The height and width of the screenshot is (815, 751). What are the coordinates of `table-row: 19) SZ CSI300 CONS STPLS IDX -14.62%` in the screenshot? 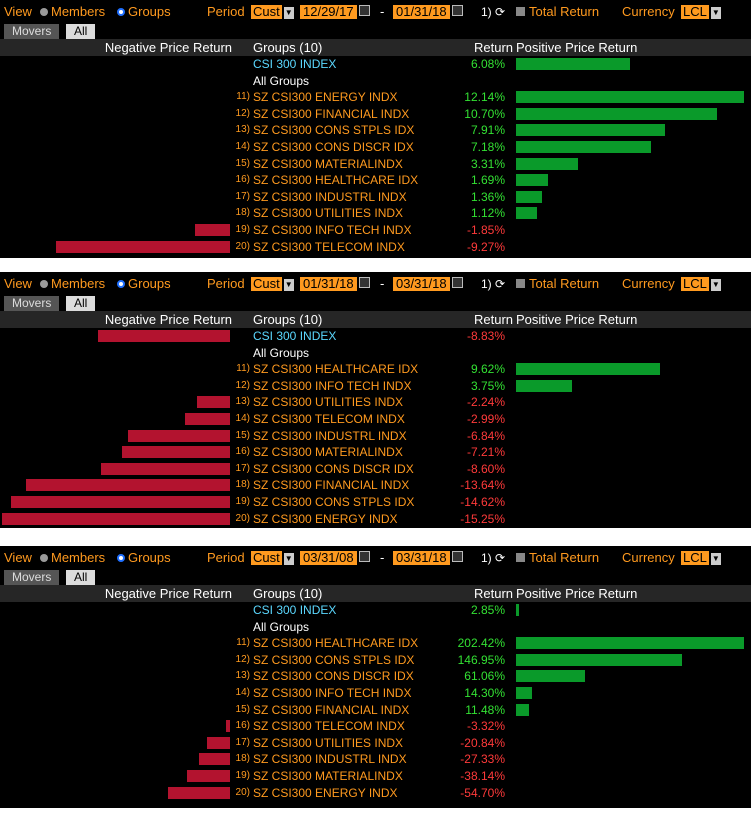 It's located at (375, 502).